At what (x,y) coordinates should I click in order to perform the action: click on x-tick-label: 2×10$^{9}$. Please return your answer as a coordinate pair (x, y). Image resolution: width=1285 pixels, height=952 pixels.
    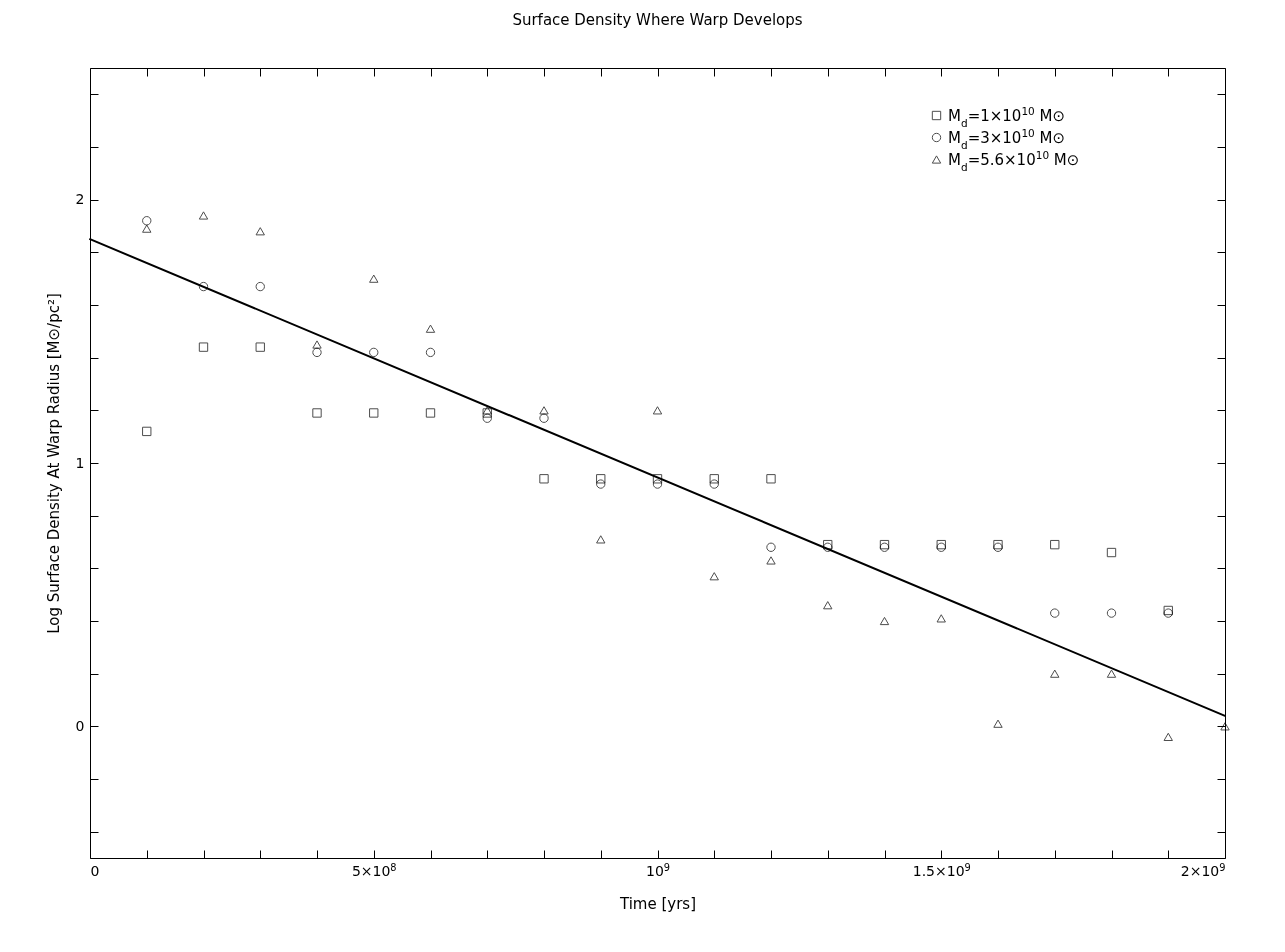
    Looking at the image, I should click on (1203, 870).